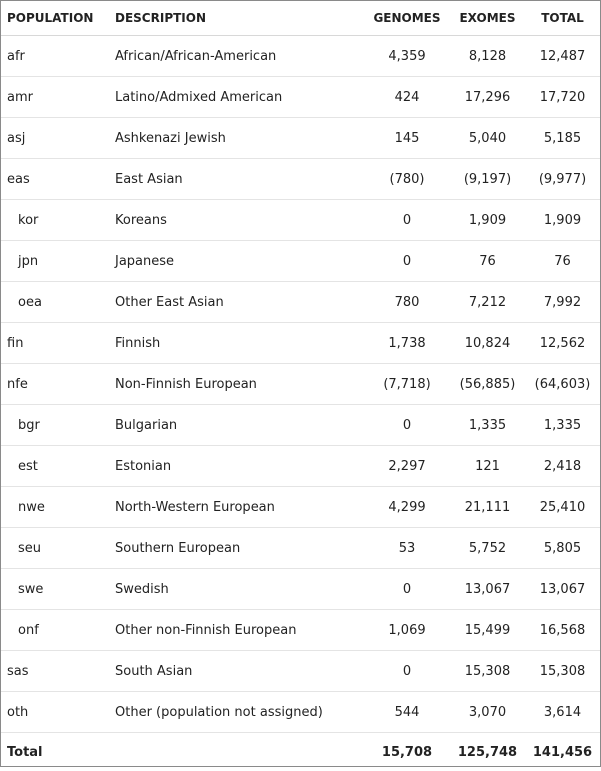 The height and width of the screenshot is (771, 601). What do you see at coordinates (55, 179) in the screenshot?
I see `population-code-cell: eas` at bounding box center [55, 179].